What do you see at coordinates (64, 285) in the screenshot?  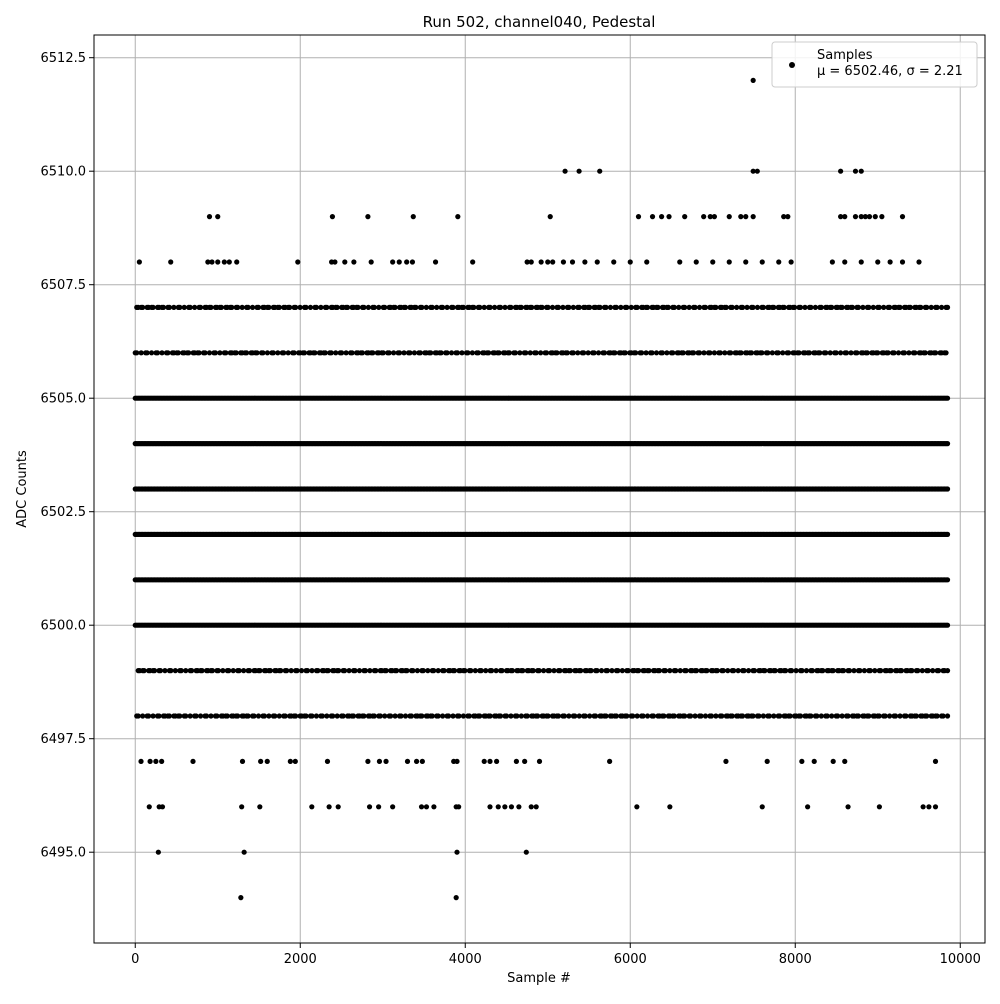 I see `y-tick-label: 6507.5` at bounding box center [64, 285].